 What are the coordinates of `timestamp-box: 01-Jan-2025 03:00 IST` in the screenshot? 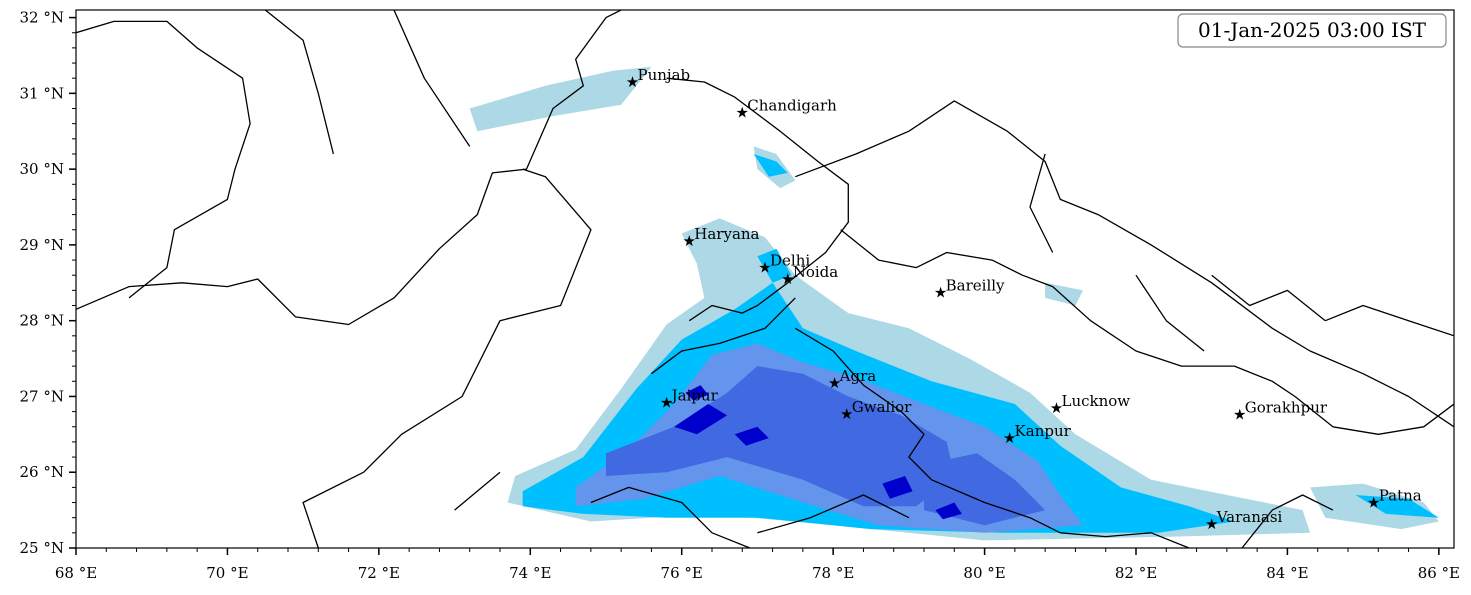 It's located at (1312, 30).